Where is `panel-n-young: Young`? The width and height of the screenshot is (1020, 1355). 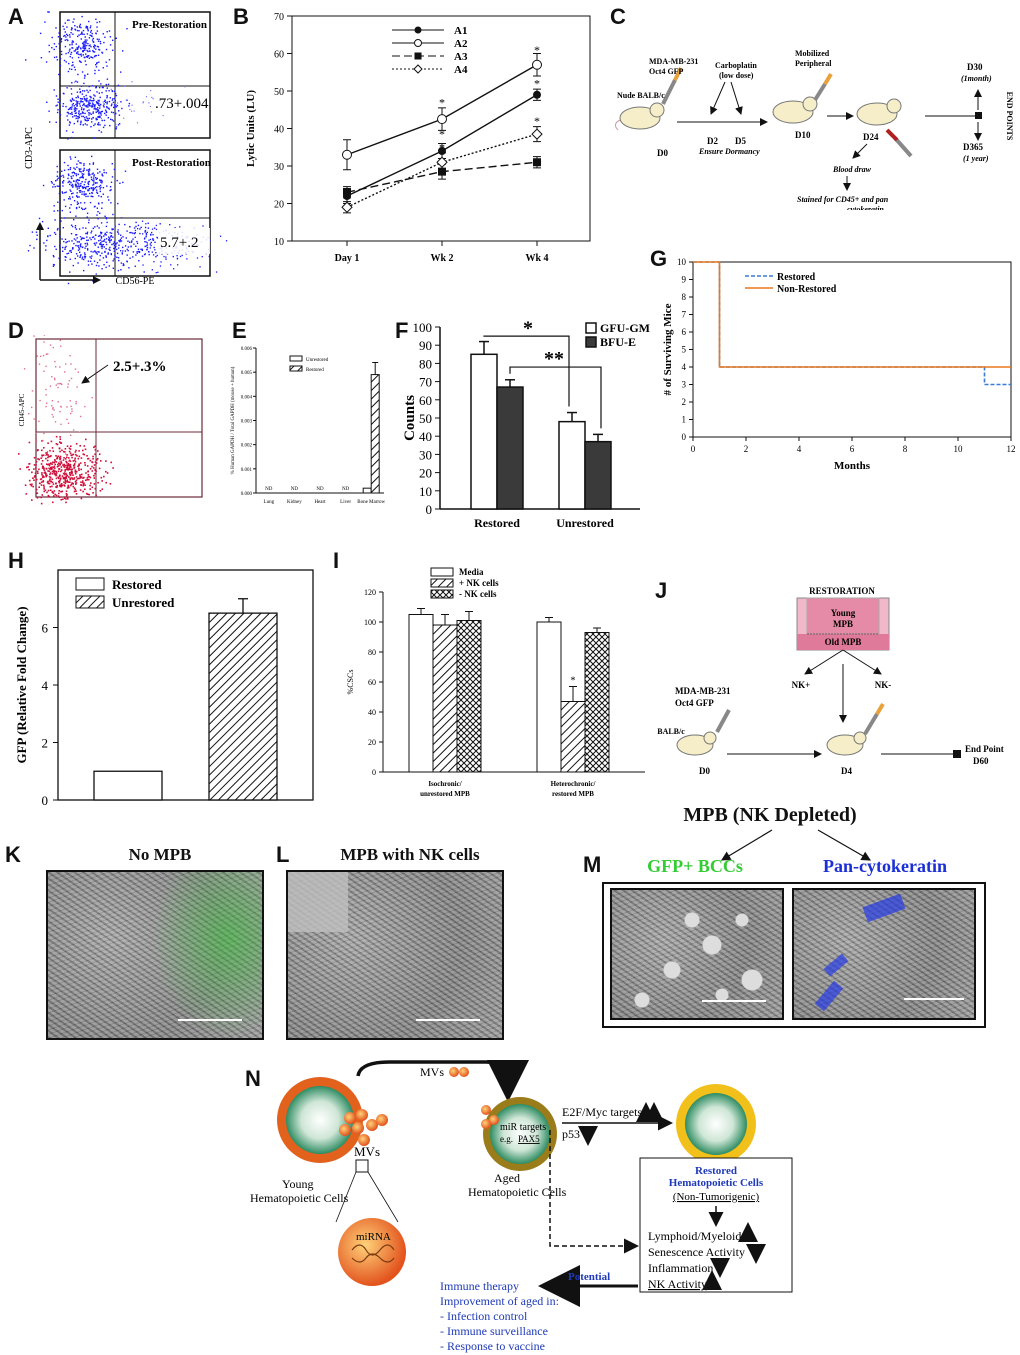 panel-n-young: Young is located at coordinates (297, 1184).